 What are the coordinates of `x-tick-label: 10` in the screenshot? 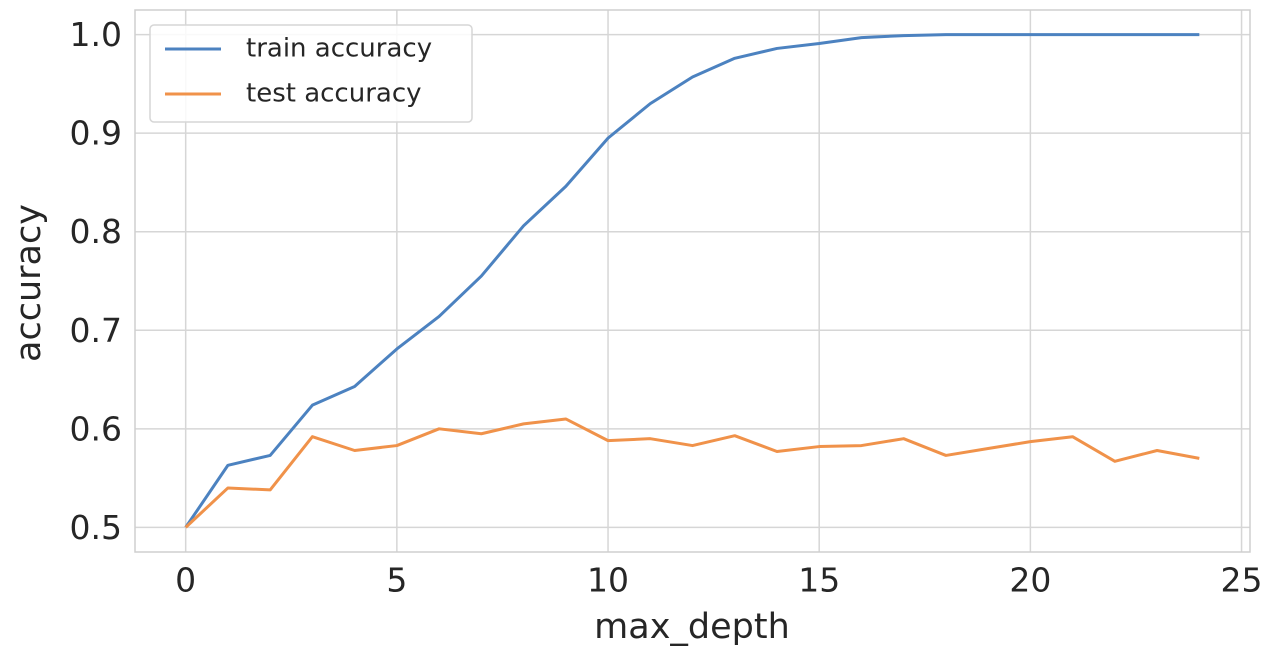 It's located at (608, 580).